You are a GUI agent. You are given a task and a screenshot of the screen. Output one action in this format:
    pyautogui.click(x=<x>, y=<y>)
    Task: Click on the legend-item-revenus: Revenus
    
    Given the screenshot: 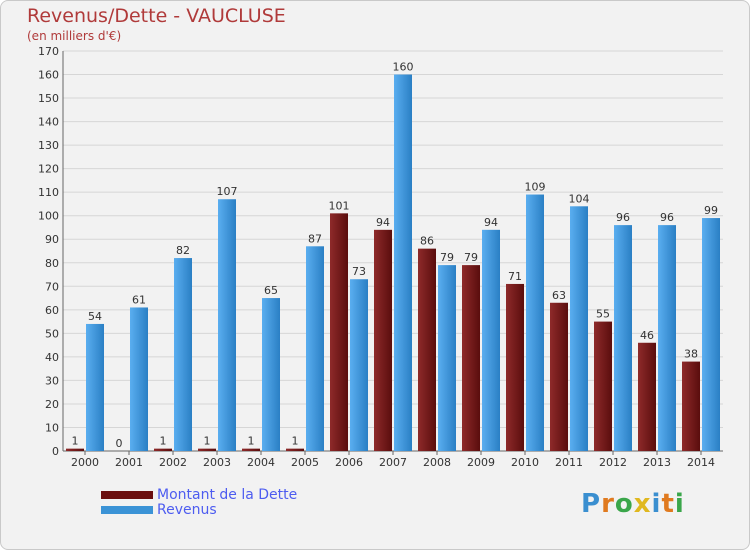 What is the action you would take?
    pyautogui.click(x=199, y=510)
    